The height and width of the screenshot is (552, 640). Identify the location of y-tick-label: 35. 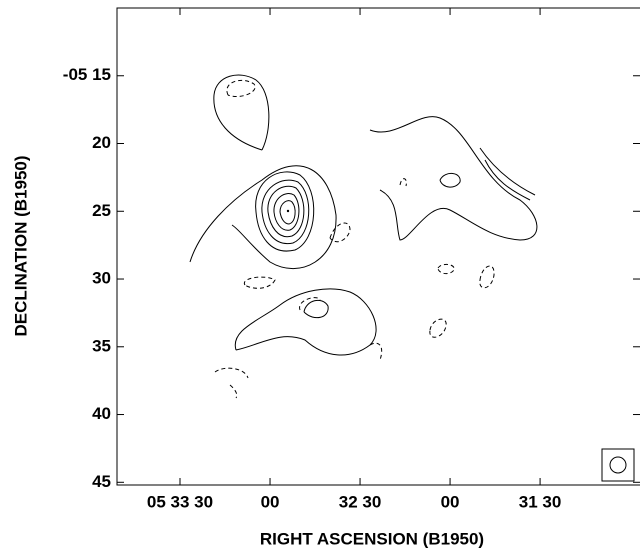
(101, 345).